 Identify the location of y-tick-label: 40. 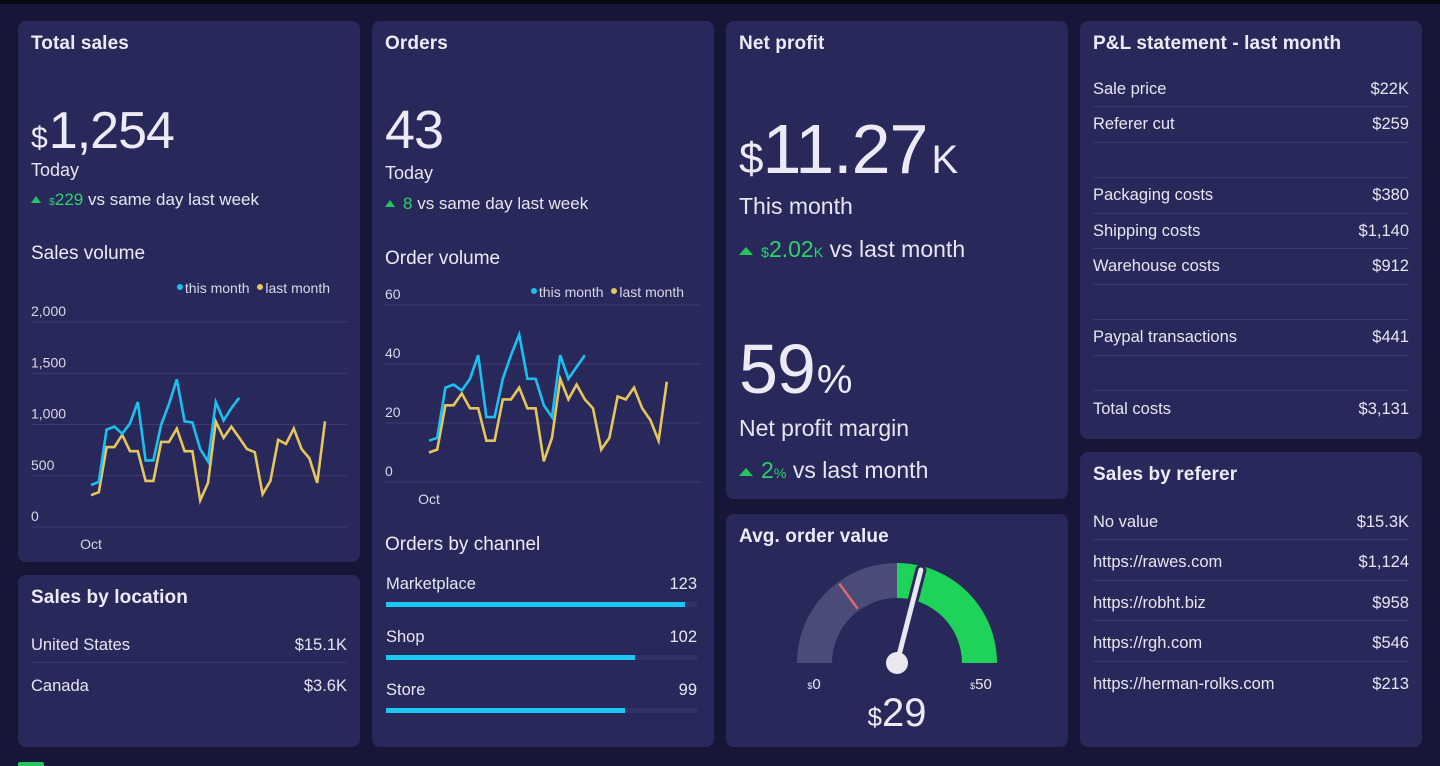
(393, 353).